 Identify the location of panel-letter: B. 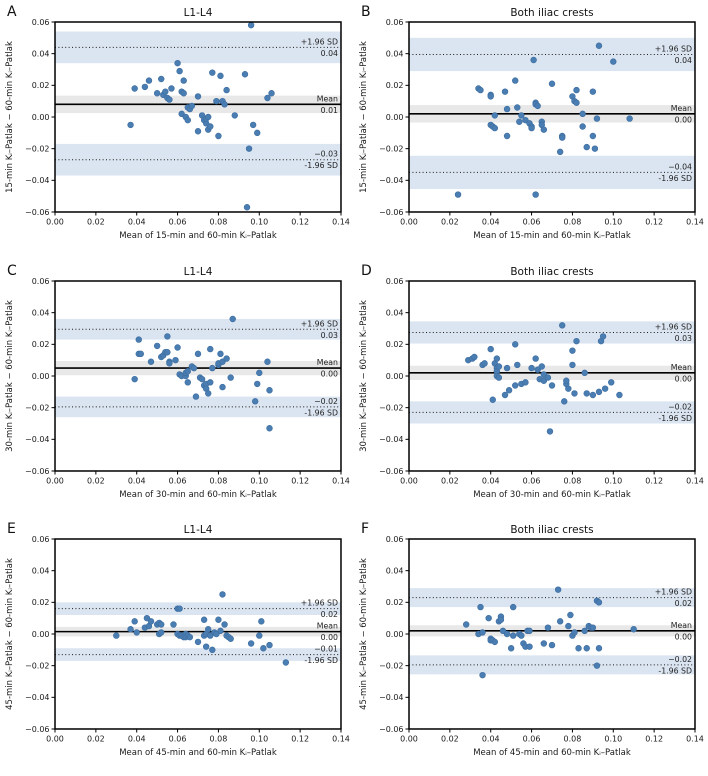
(366, 12).